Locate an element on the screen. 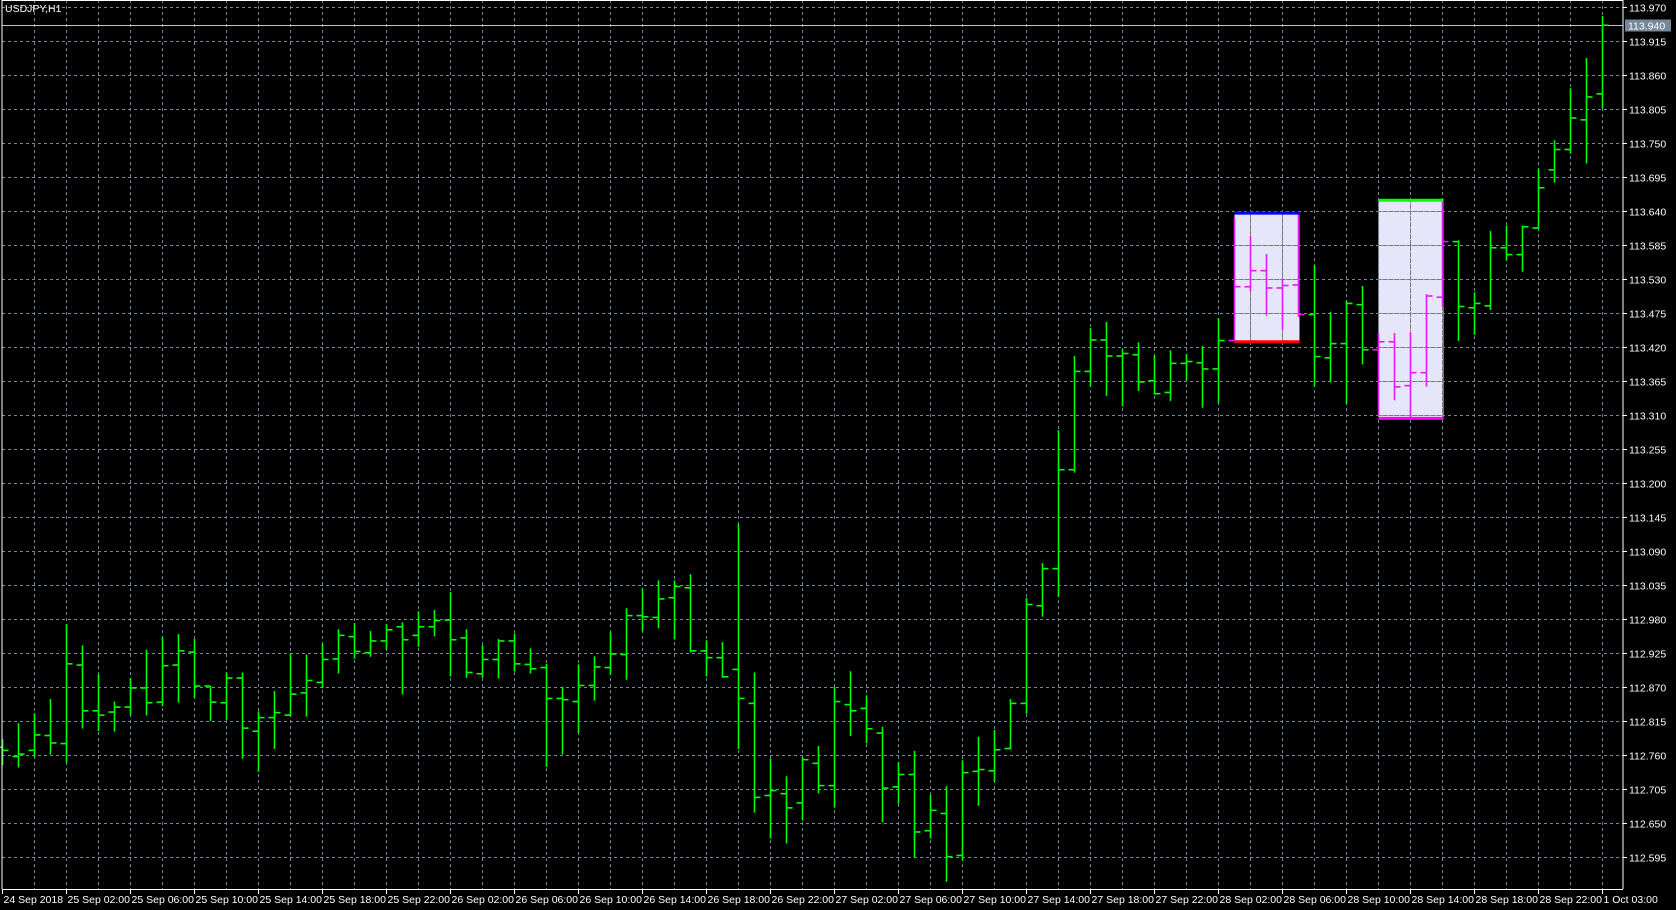 The height and width of the screenshot is (910, 1676). price-label: 112.925 is located at coordinates (1647, 655).